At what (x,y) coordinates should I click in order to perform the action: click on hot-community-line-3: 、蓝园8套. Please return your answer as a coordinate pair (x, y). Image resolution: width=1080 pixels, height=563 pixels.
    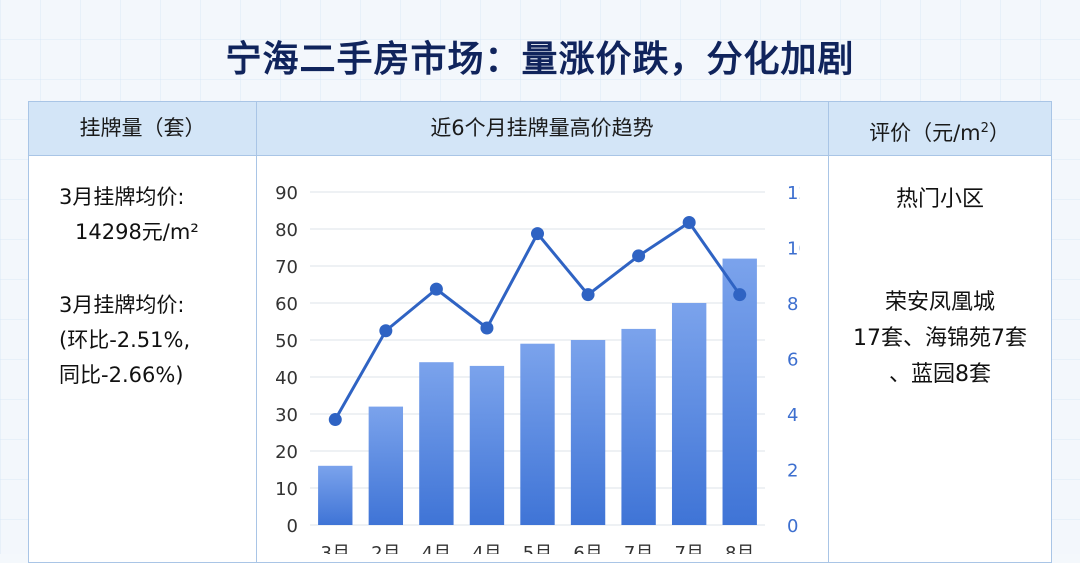
    Looking at the image, I should click on (940, 374).